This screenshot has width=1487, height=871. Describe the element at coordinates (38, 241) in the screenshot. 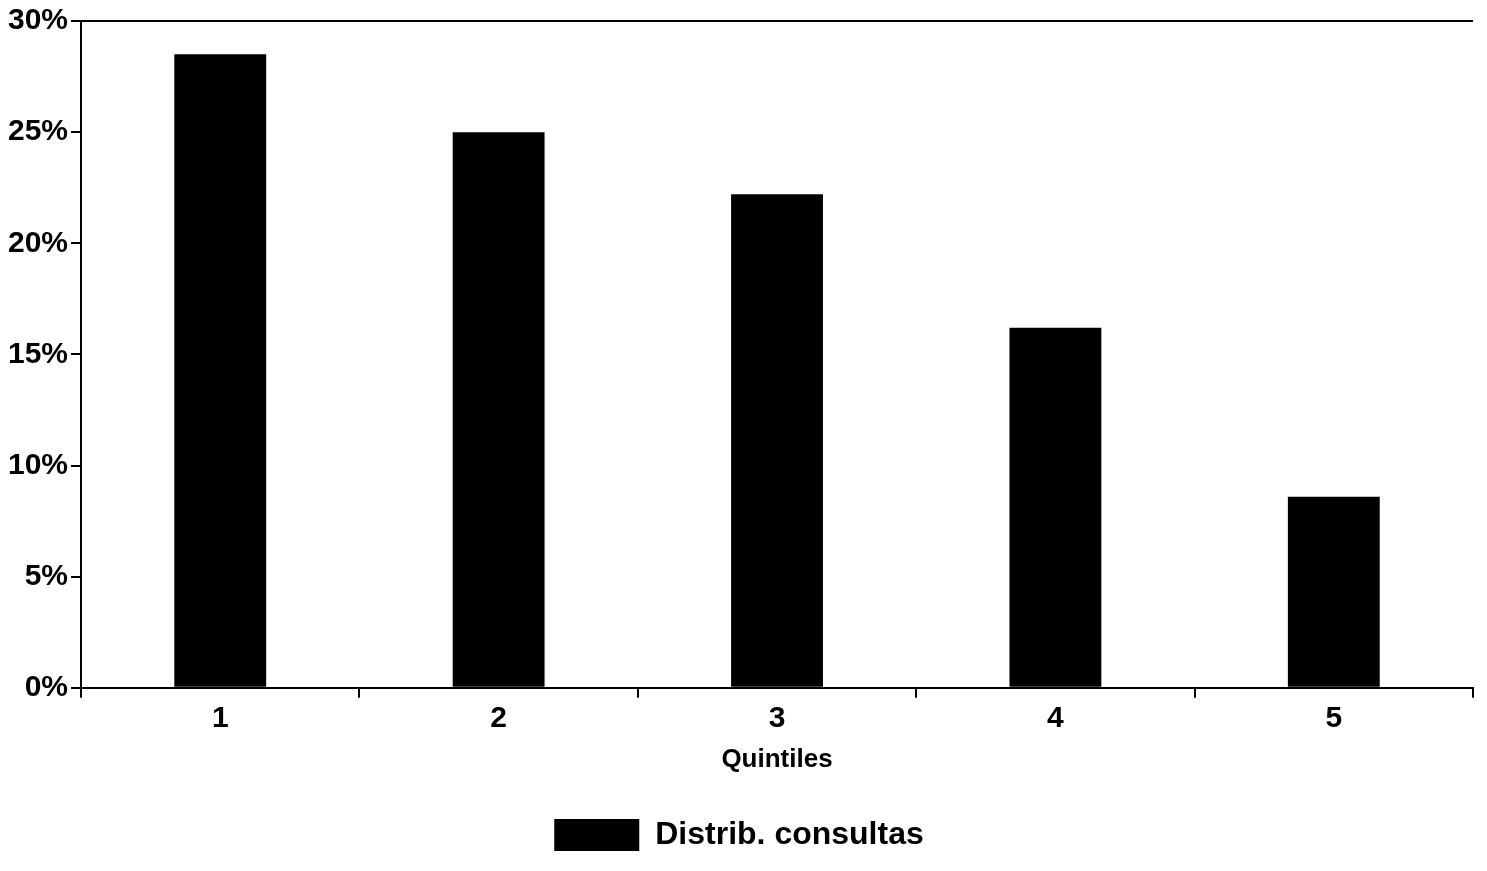

I see `y-tick-label: 20%` at that location.